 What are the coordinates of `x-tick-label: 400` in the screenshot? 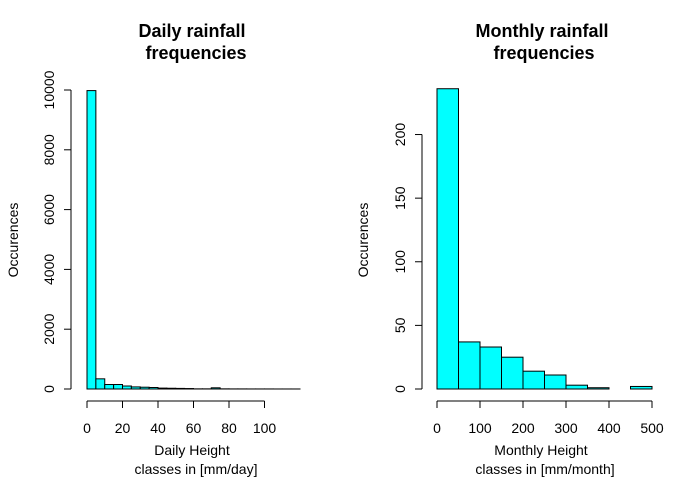 It's located at (609, 428).